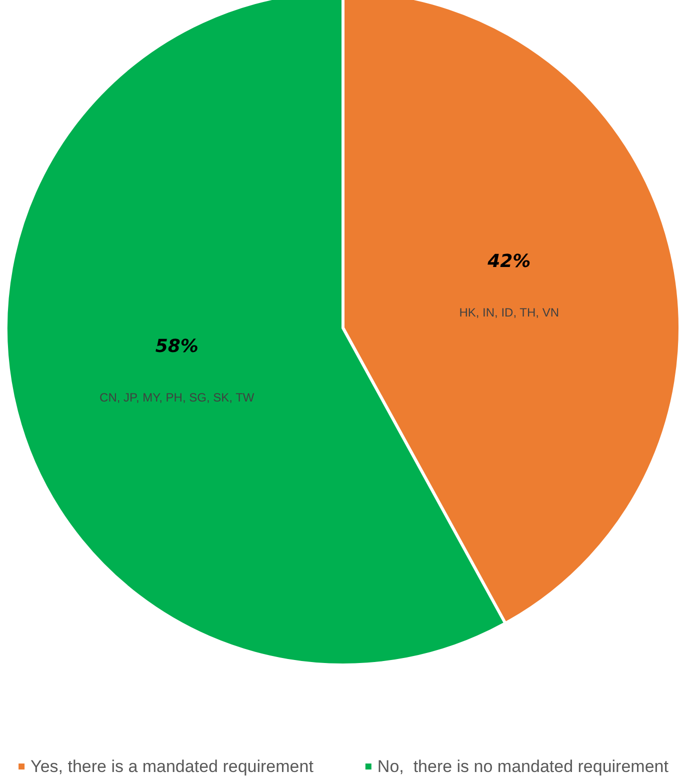 Image resolution: width=685 pixels, height=784 pixels. I want to click on data-label: 42%, so click(508, 261).